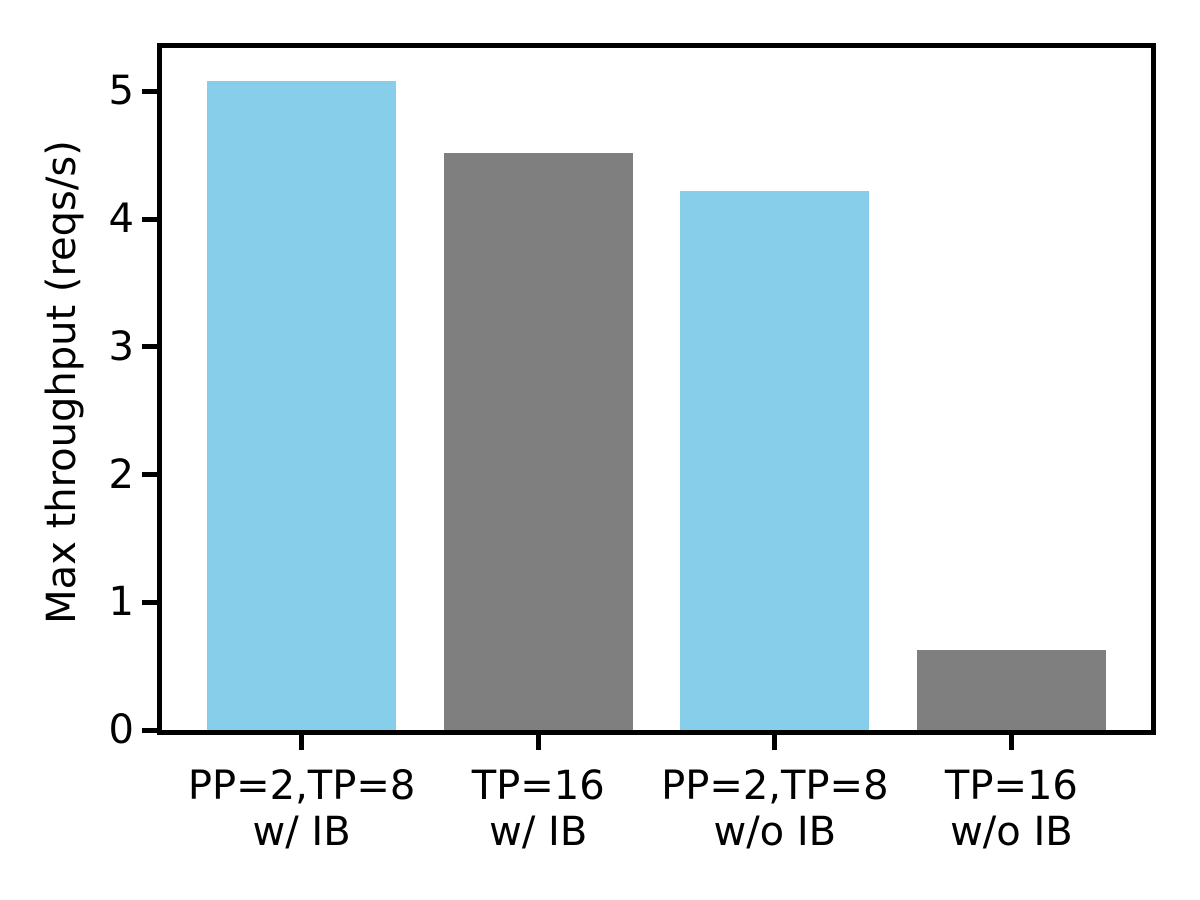 The image size is (1200, 900). I want to click on x-tick-label-tp-16-w-o-ib: TP=16 w/o IB, so click(1011, 809).